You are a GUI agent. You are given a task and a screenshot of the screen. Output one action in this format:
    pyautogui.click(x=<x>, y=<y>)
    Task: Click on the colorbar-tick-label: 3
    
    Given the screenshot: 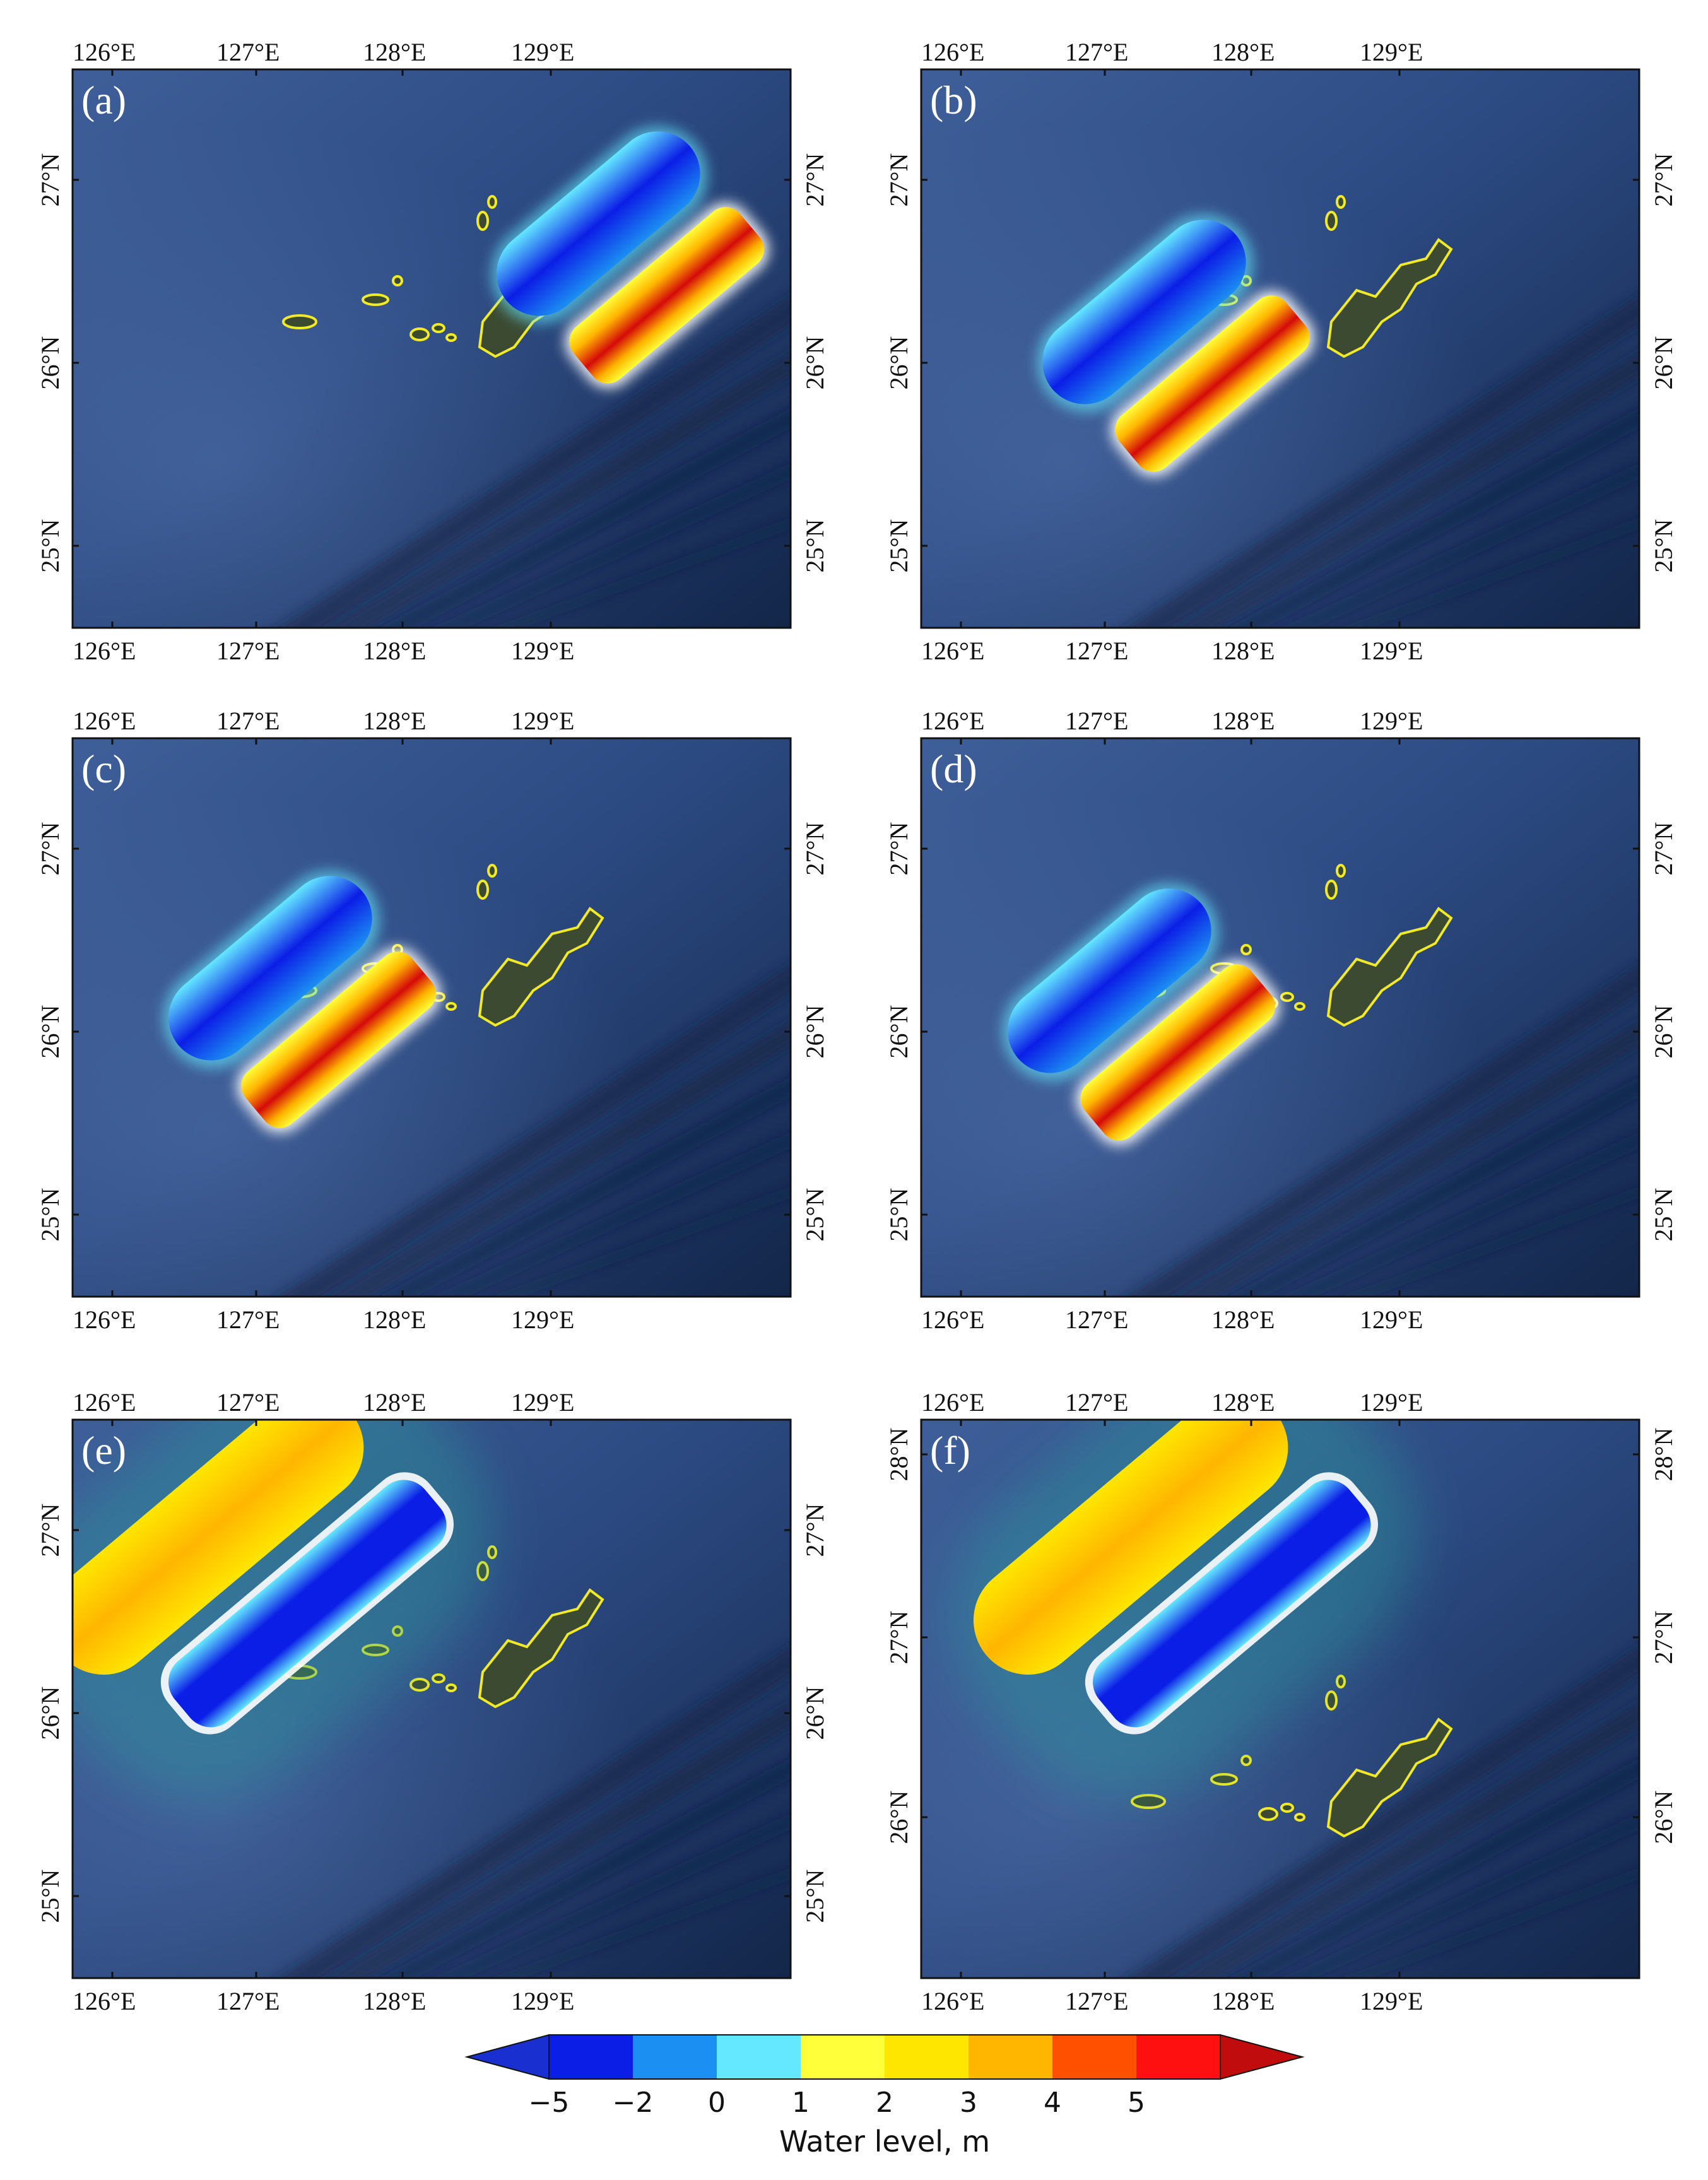 What is the action you would take?
    pyautogui.click(x=968, y=2103)
    